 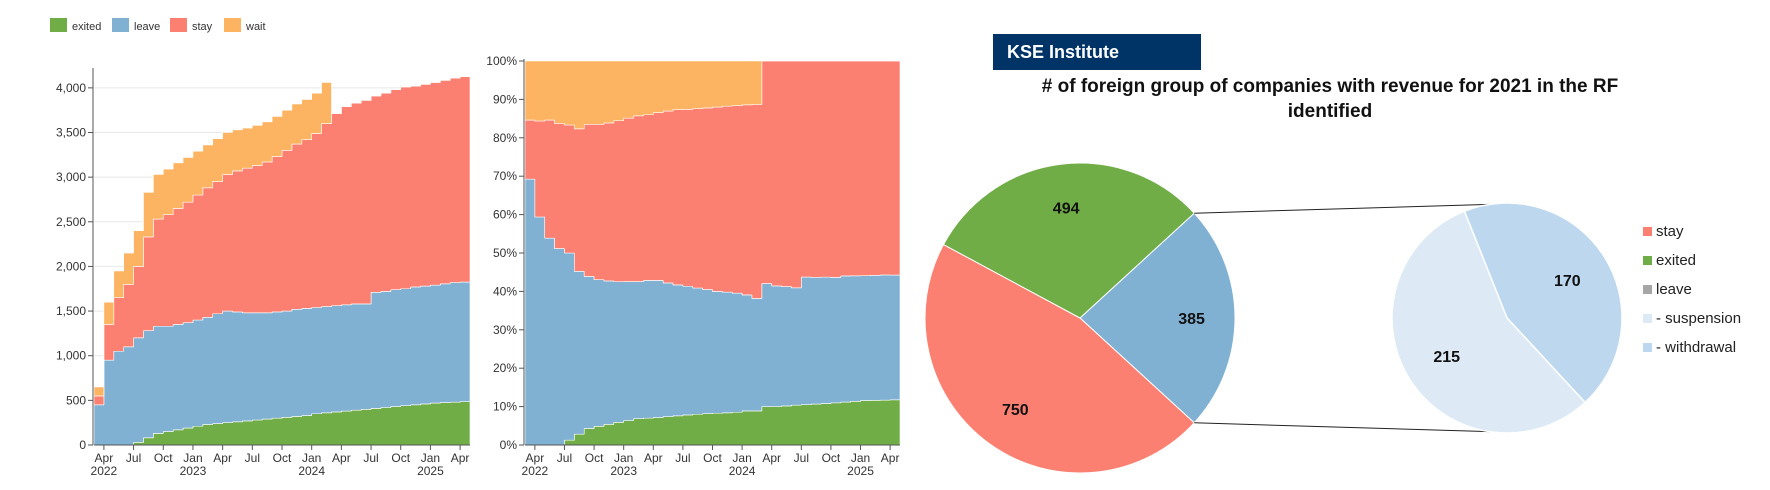 I want to click on legend: exited leave stay wait, so click(x=158, y=25).